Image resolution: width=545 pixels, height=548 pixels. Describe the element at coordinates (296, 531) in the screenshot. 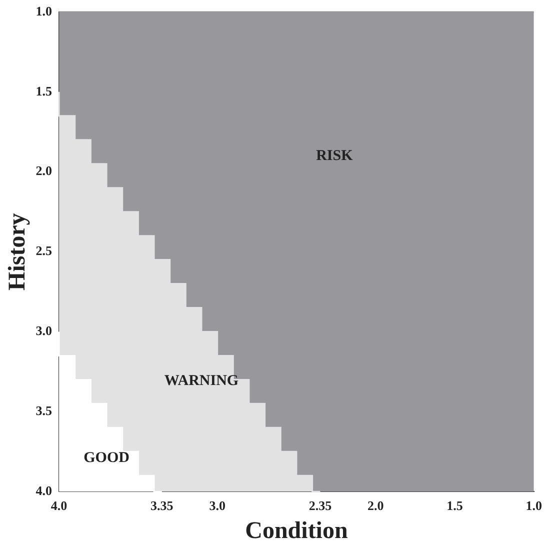

I see `x-axis-title: Condition` at that location.